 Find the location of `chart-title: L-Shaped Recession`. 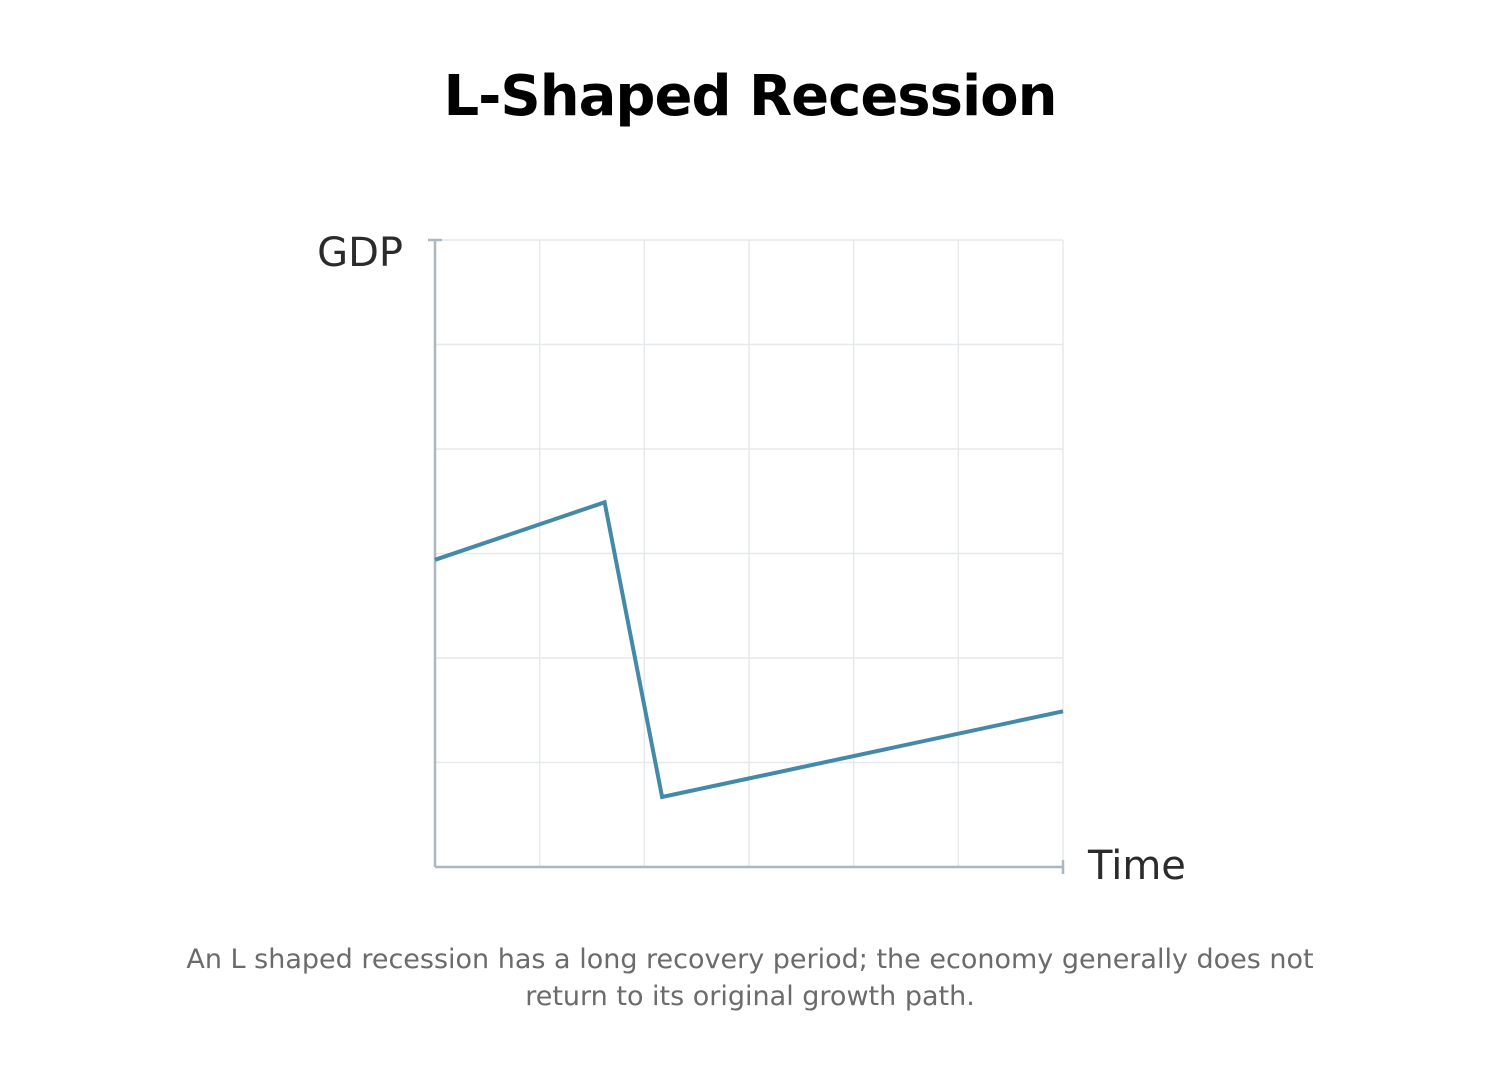

chart-title: L-Shaped Recession is located at coordinates (750, 96).